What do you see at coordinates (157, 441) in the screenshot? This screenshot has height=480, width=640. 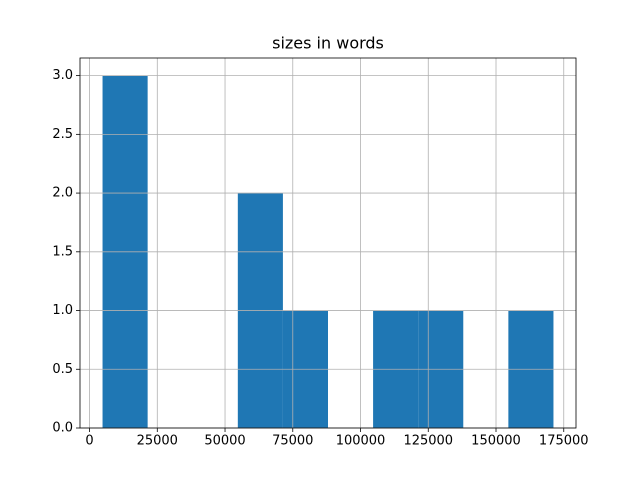 I see `x-tick-label: 25000` at bounding box center [157, 441].